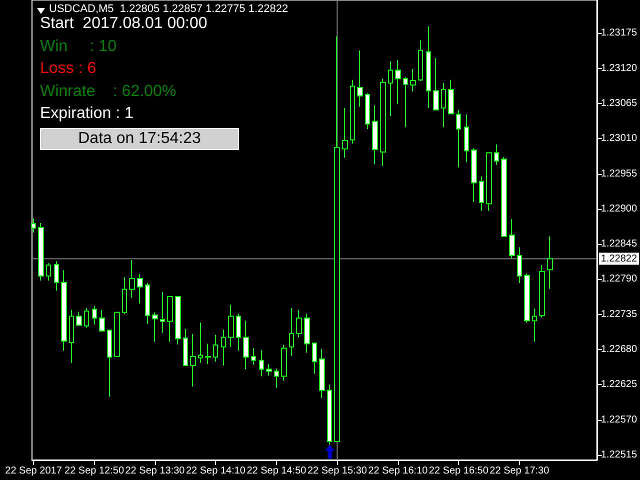 Image resolution: width=640 pixels, height=480 pixels. What do you see at coordinates (619, 68) in the screenshot?
I see `y-tick-label: 1.23120` at bounding box center [619, 68].